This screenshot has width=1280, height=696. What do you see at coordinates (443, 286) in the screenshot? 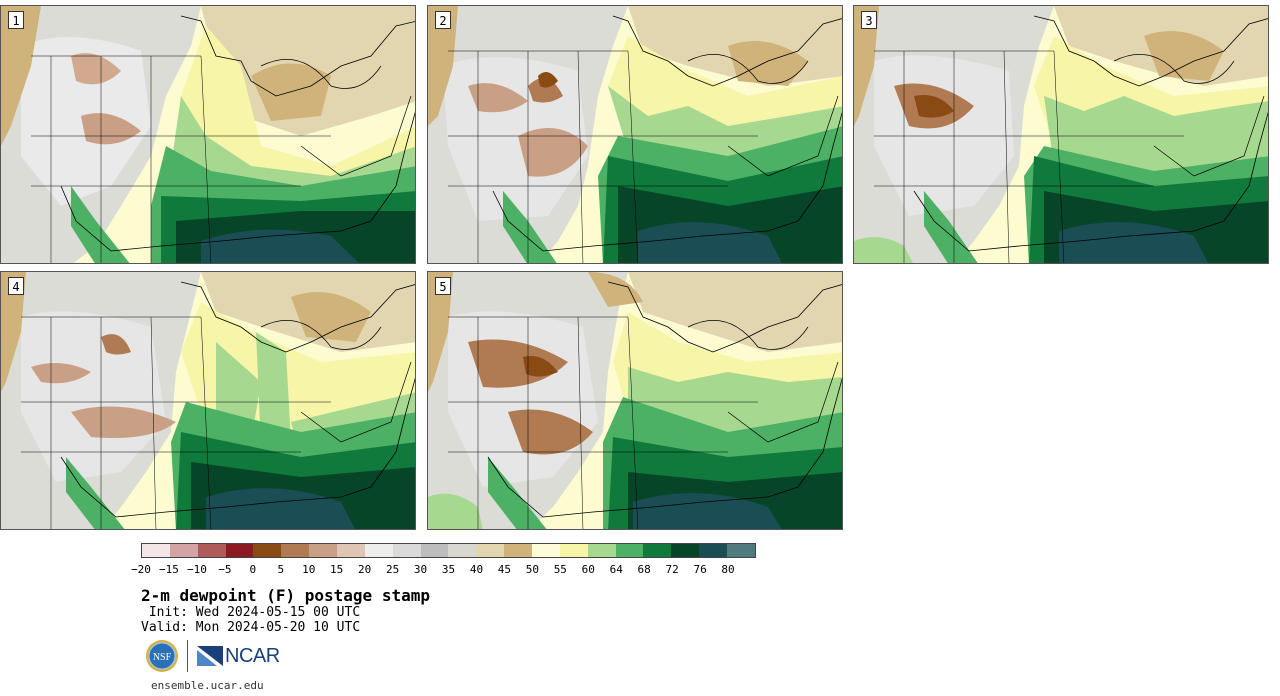
I see `panel-number: 5` at bounding box center [443, 286].